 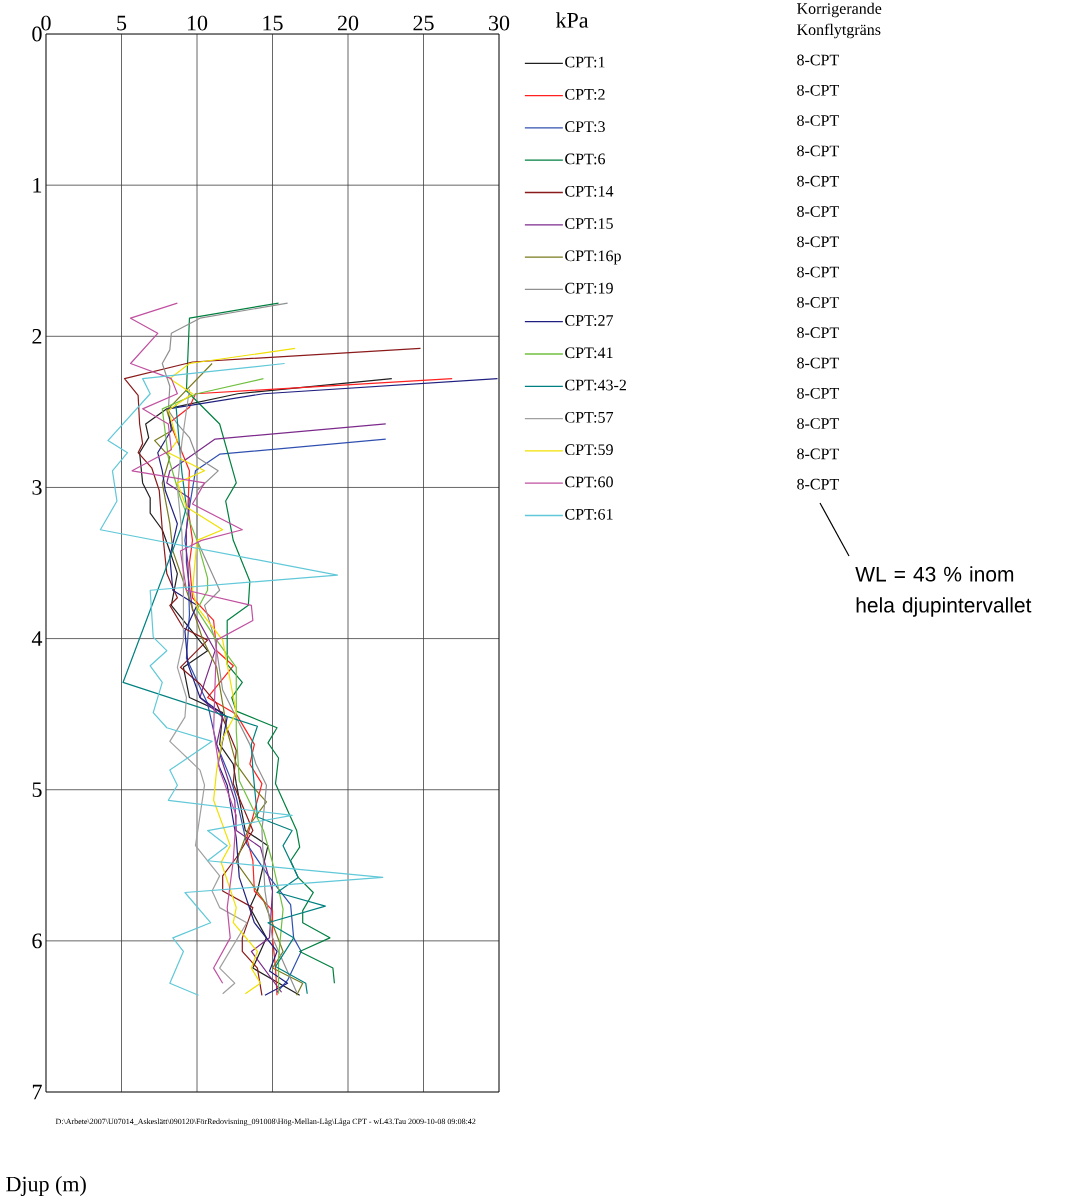 I want to click on legend-label: CPT:41, so click(x=589, y=353).